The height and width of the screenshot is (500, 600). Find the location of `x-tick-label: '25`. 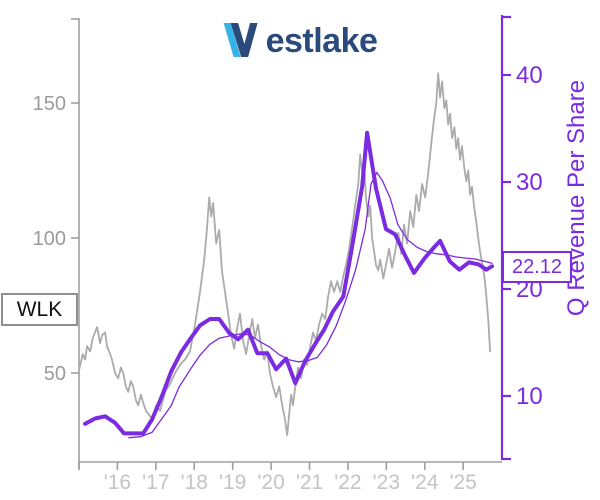

x-tick-label: '25 is located at coordinates (463, 482).